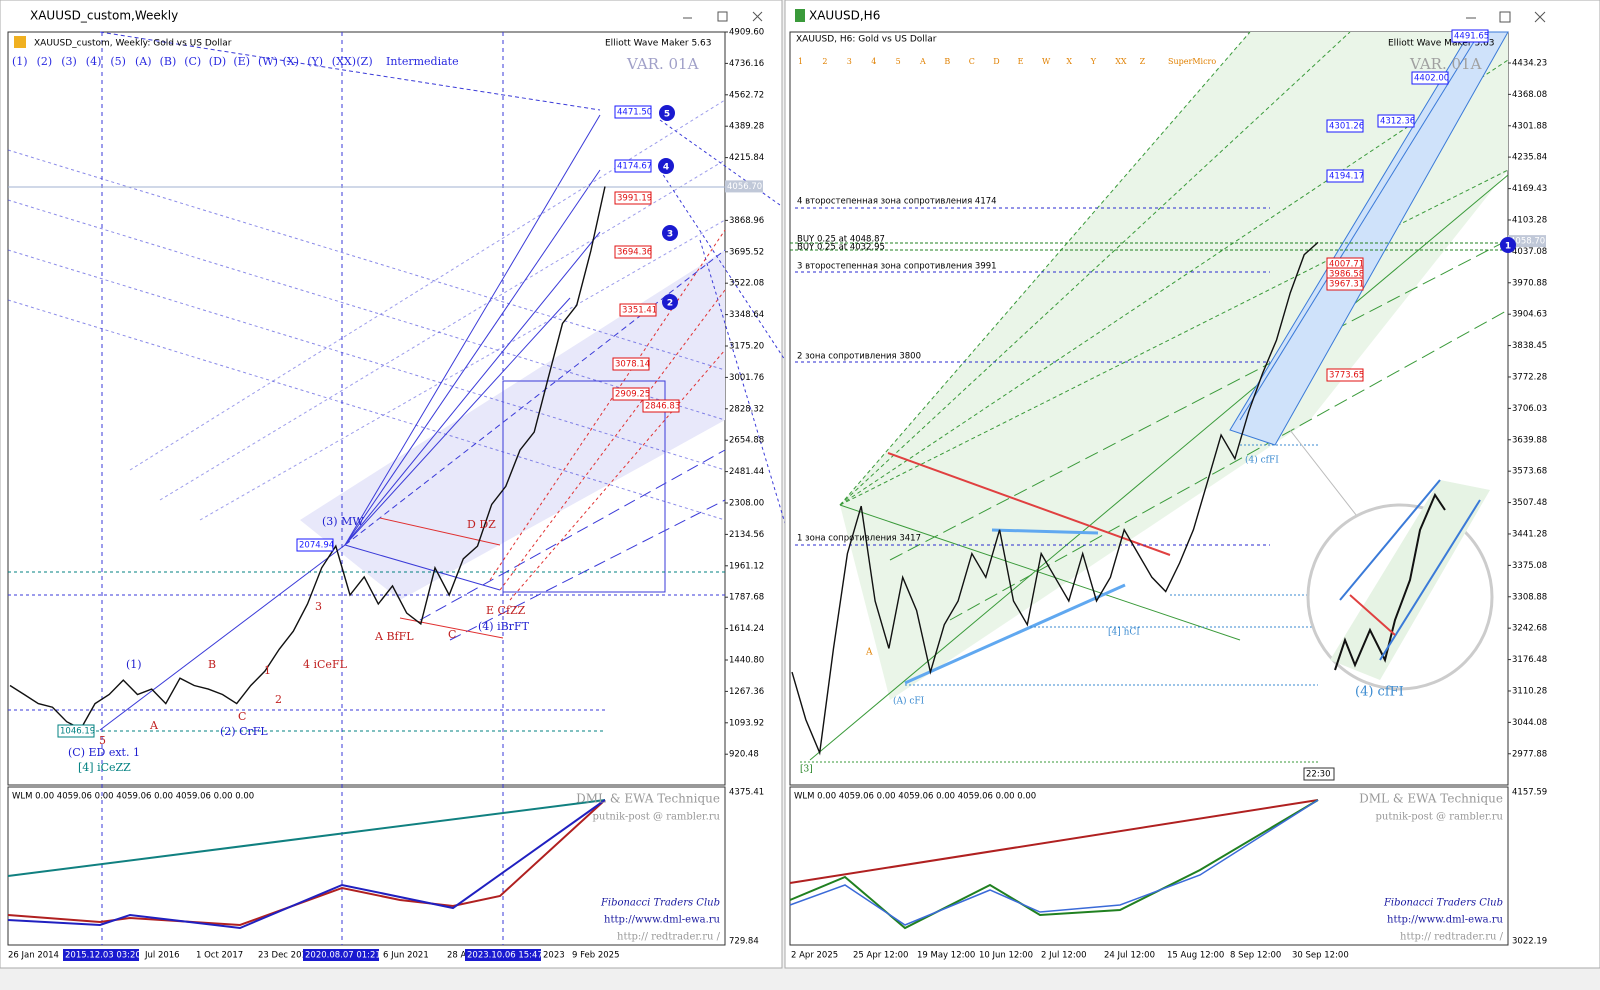 The width and height of the screenshot is (1600, 990). What do you see at coordinates (844, 16) in the screenshot?
I see `window-title: XAUUSD,H6` at bounding box center [844, 16].